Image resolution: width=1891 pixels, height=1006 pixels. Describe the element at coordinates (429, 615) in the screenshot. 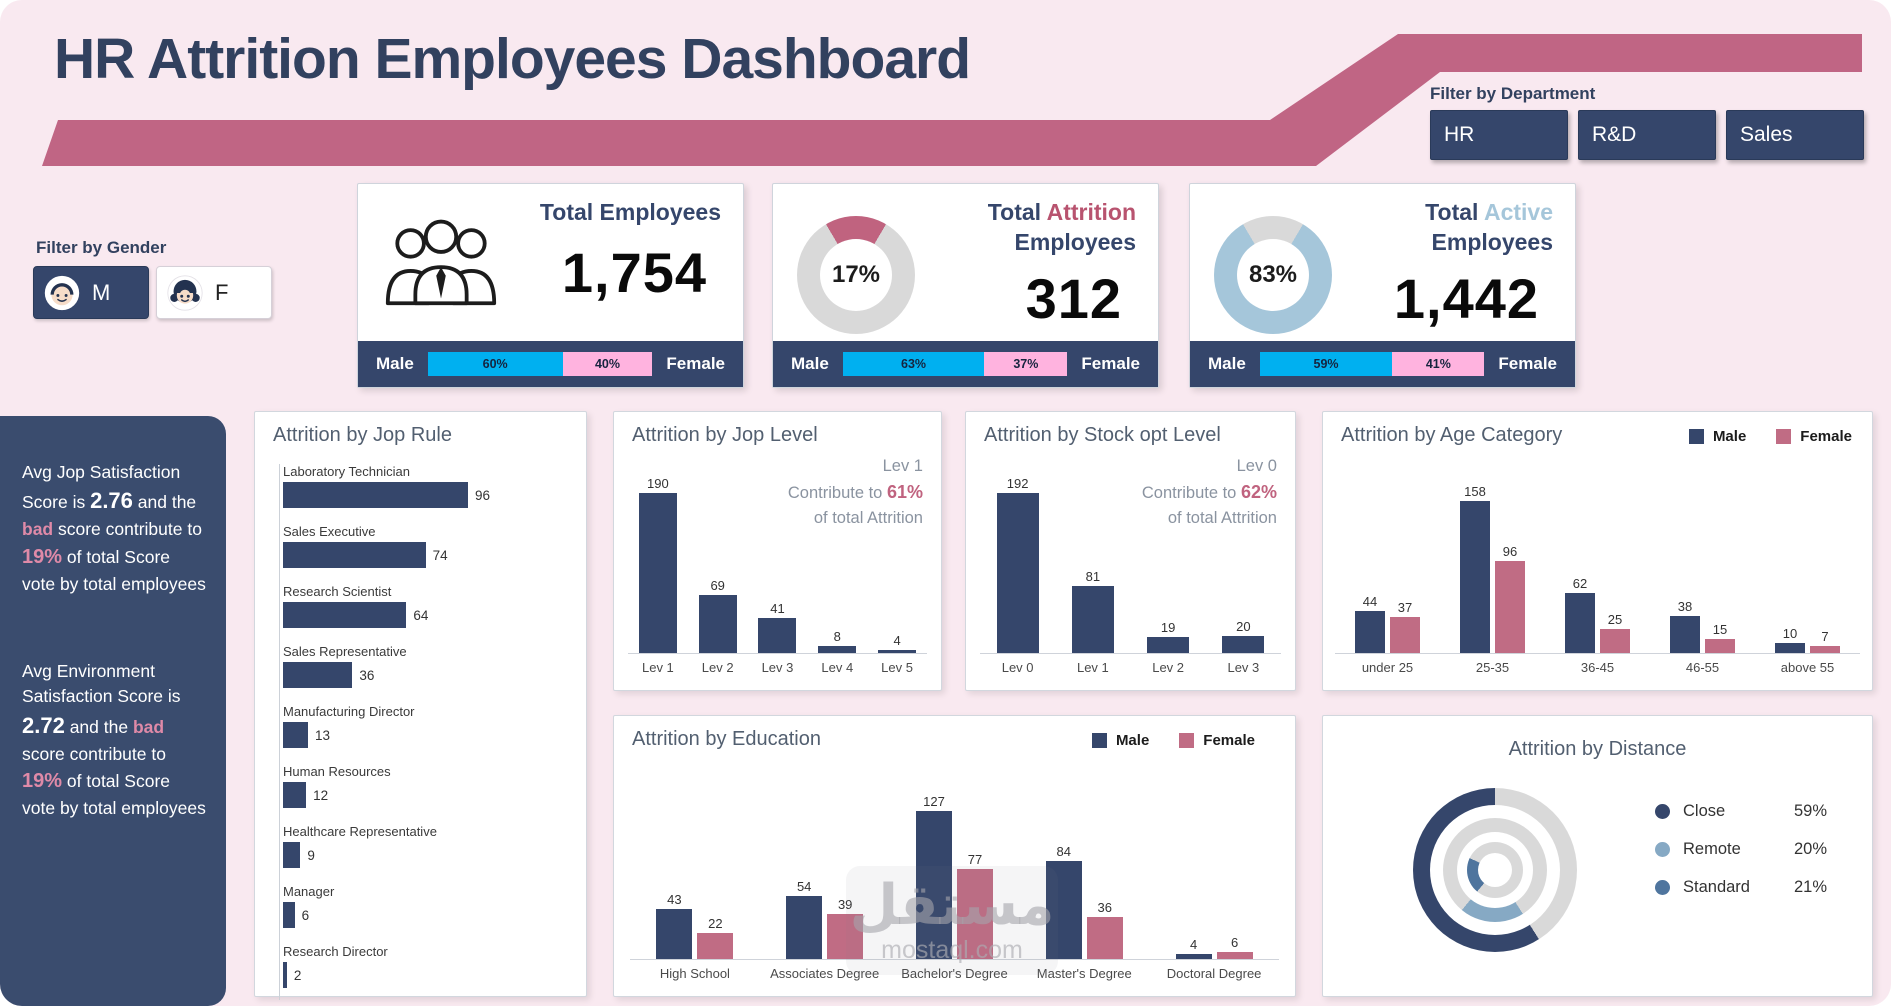

I see `job-role-bar-line: 64` at that location.